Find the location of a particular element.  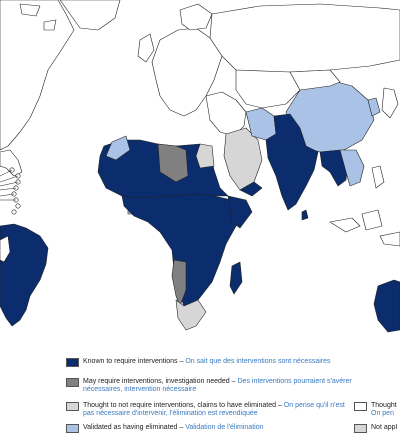

libya-may-shape is located at coordinates (173, 163).